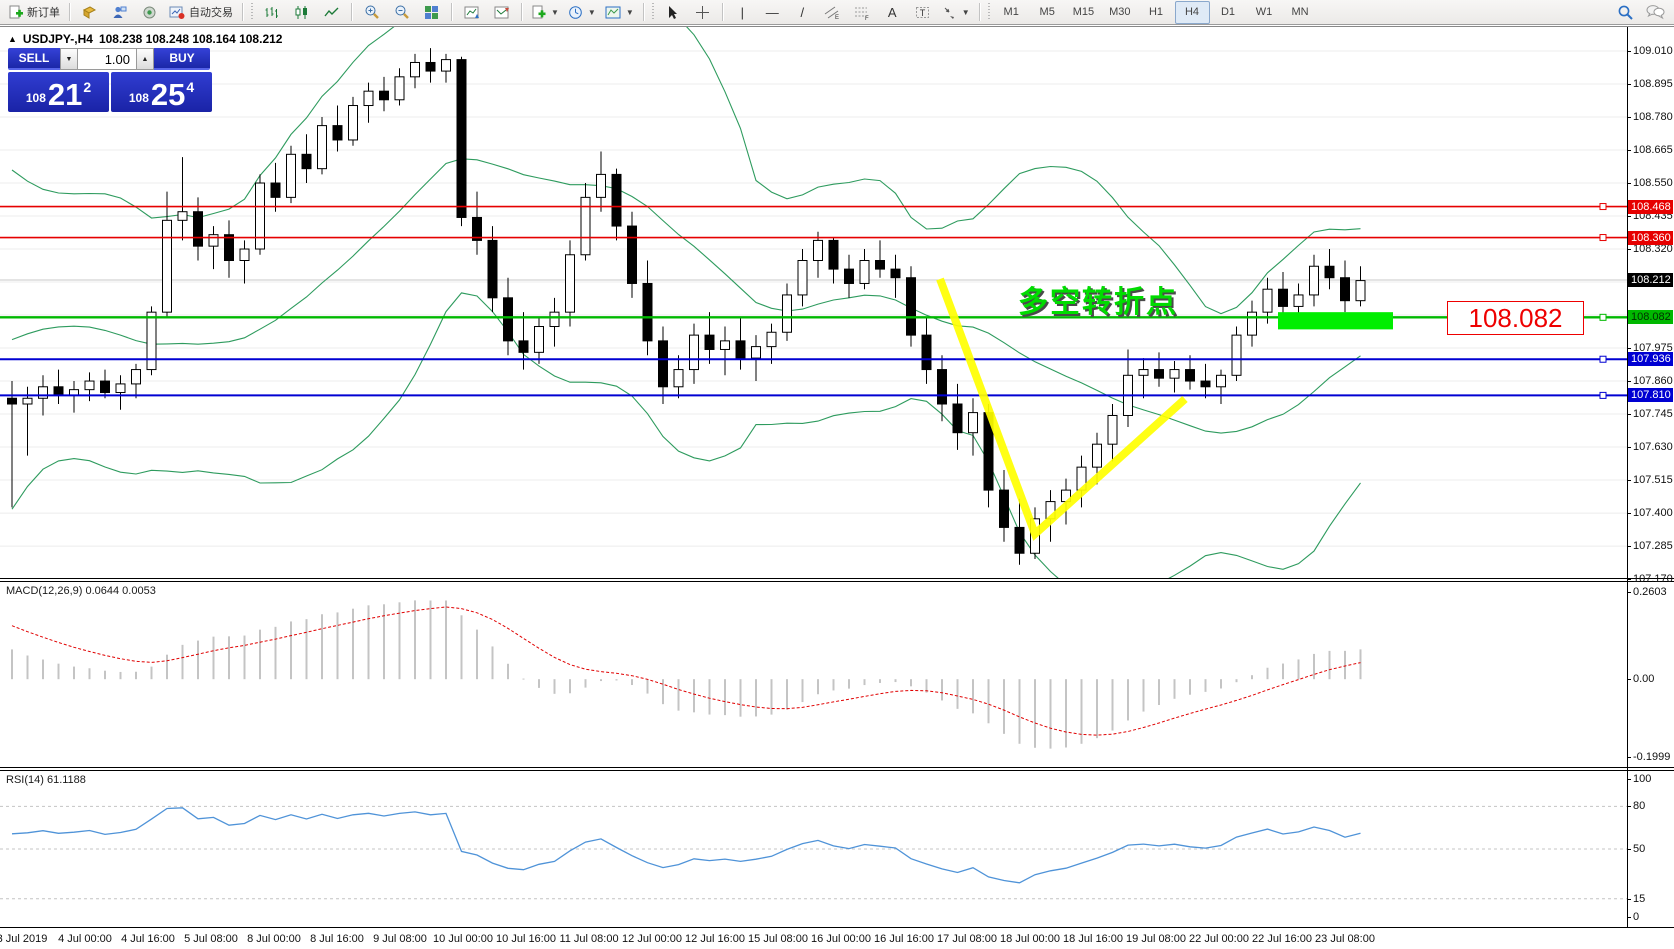 This screenshot has width=1674, height=949. What do you see at coordinates (34, 12) in the screenshot?
I see `new-order-button: 新订单` at bounding box center [34, 12].